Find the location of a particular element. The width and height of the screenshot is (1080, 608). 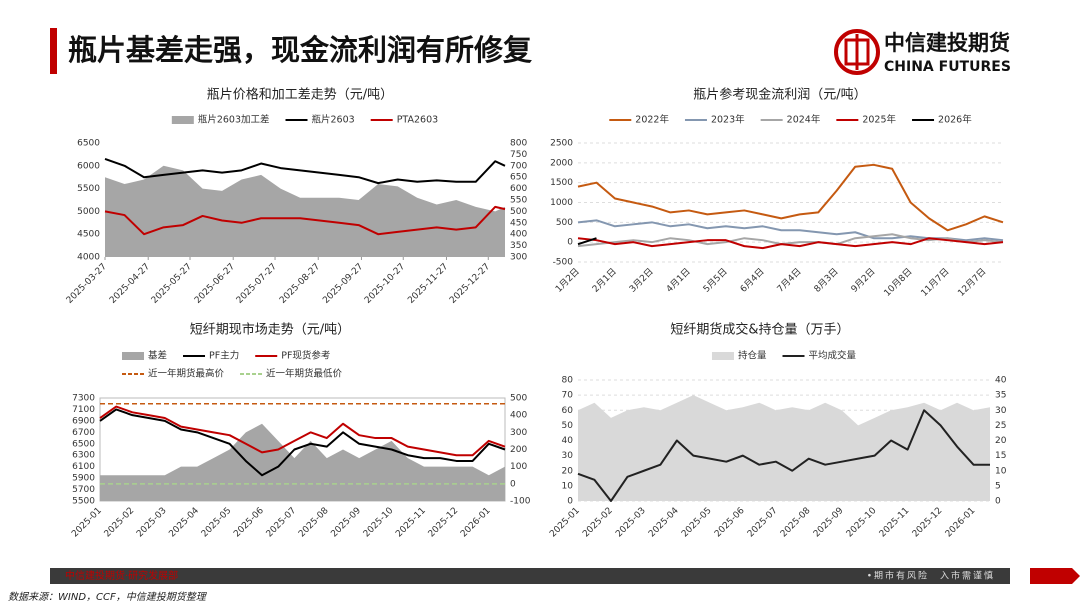

y2-tick-label: 400 is located at coordinates (518, 235).